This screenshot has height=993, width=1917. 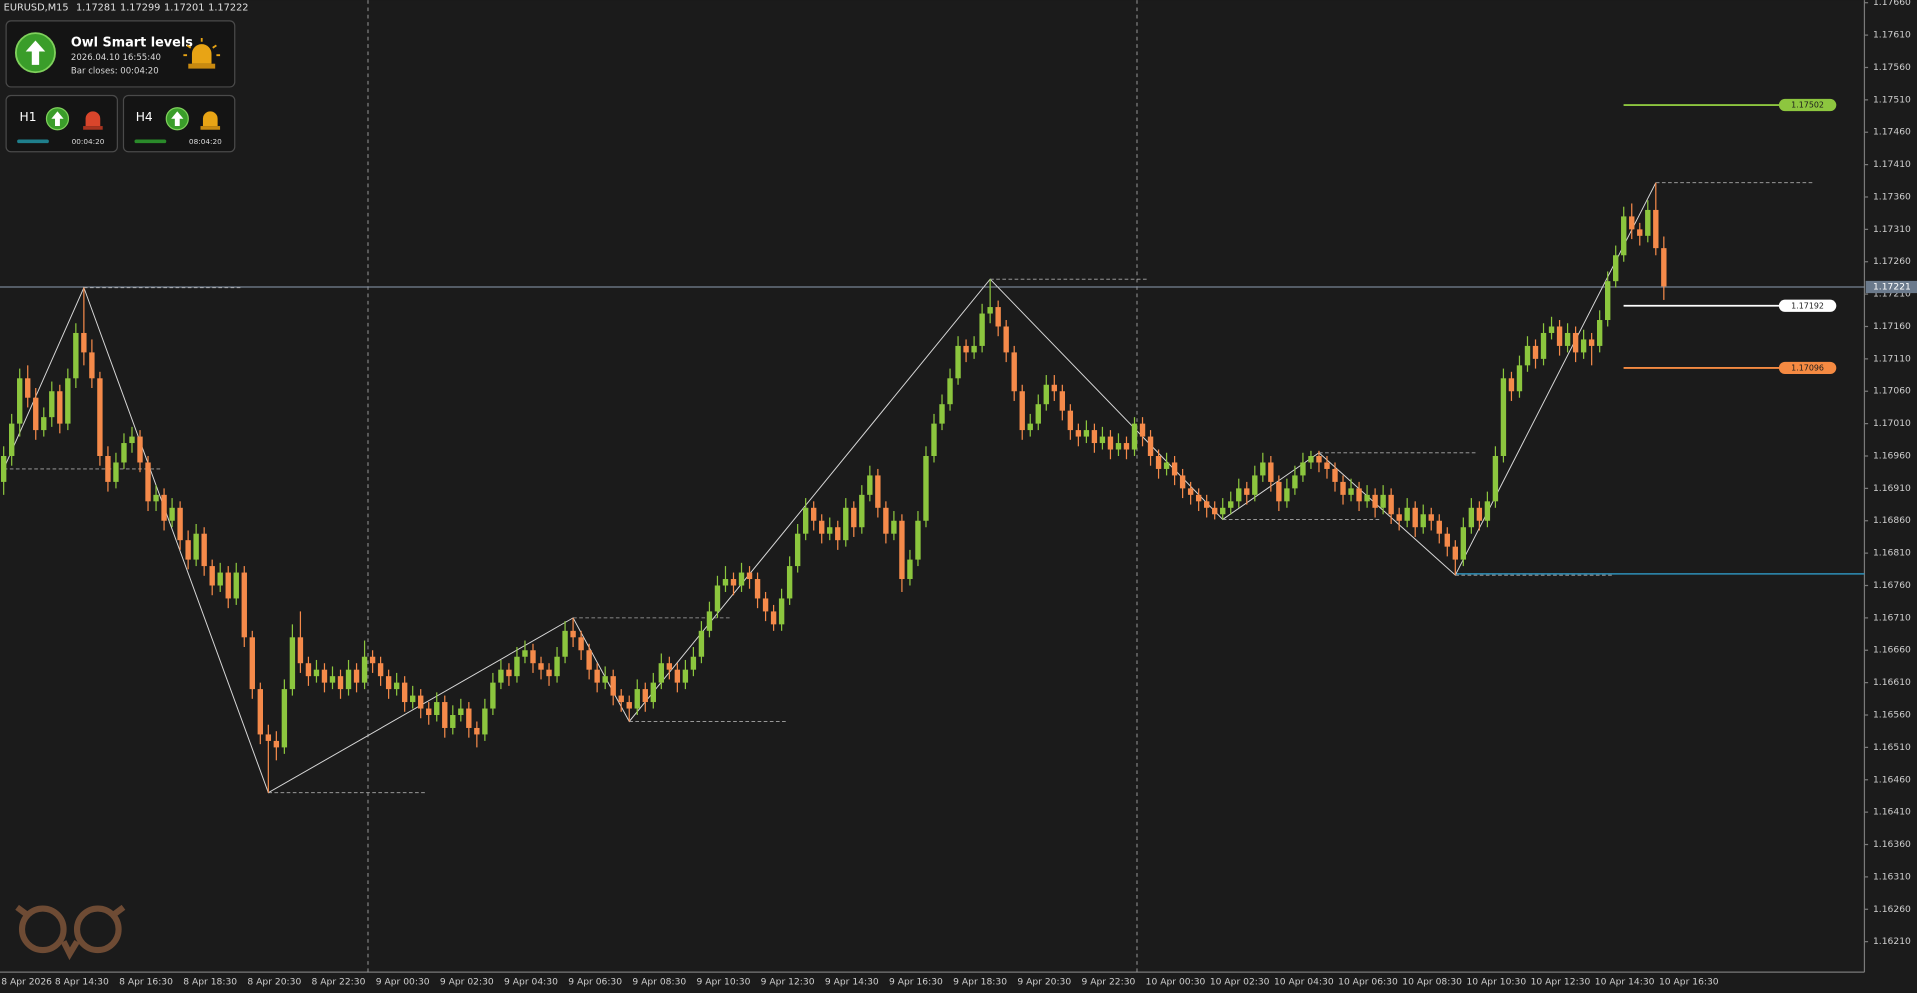 I want to click on level-label: 1.17502, so click(x=1807, y=105).